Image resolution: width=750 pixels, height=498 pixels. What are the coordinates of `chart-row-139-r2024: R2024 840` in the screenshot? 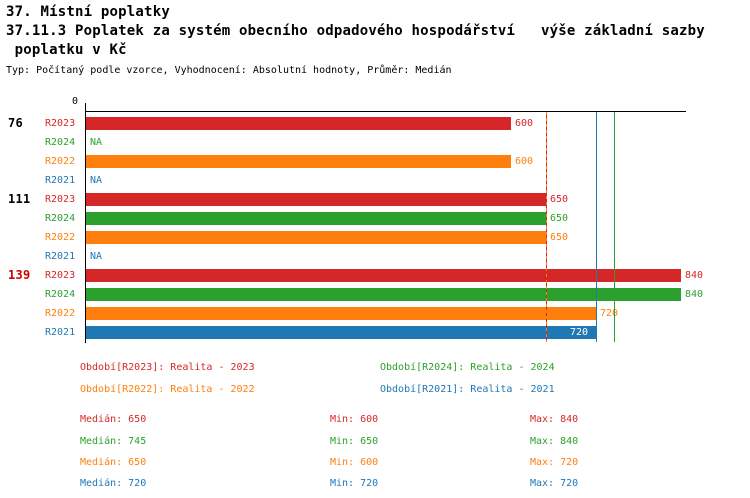 It's located at (375, 294).